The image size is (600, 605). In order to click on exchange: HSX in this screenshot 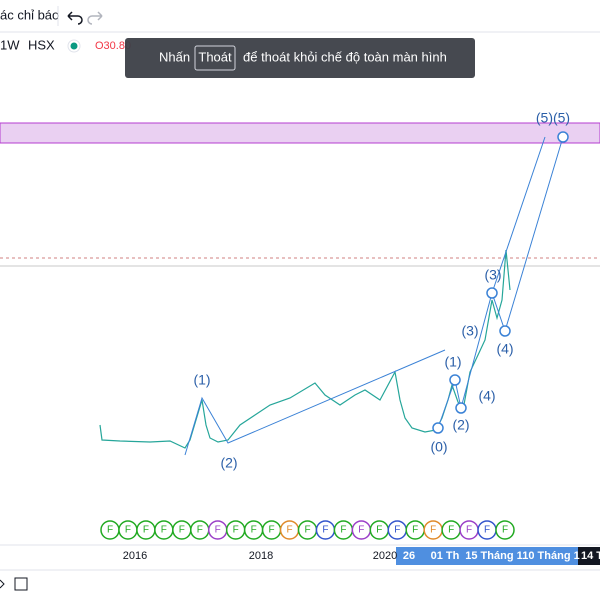, I will do `click(41, 44)`.